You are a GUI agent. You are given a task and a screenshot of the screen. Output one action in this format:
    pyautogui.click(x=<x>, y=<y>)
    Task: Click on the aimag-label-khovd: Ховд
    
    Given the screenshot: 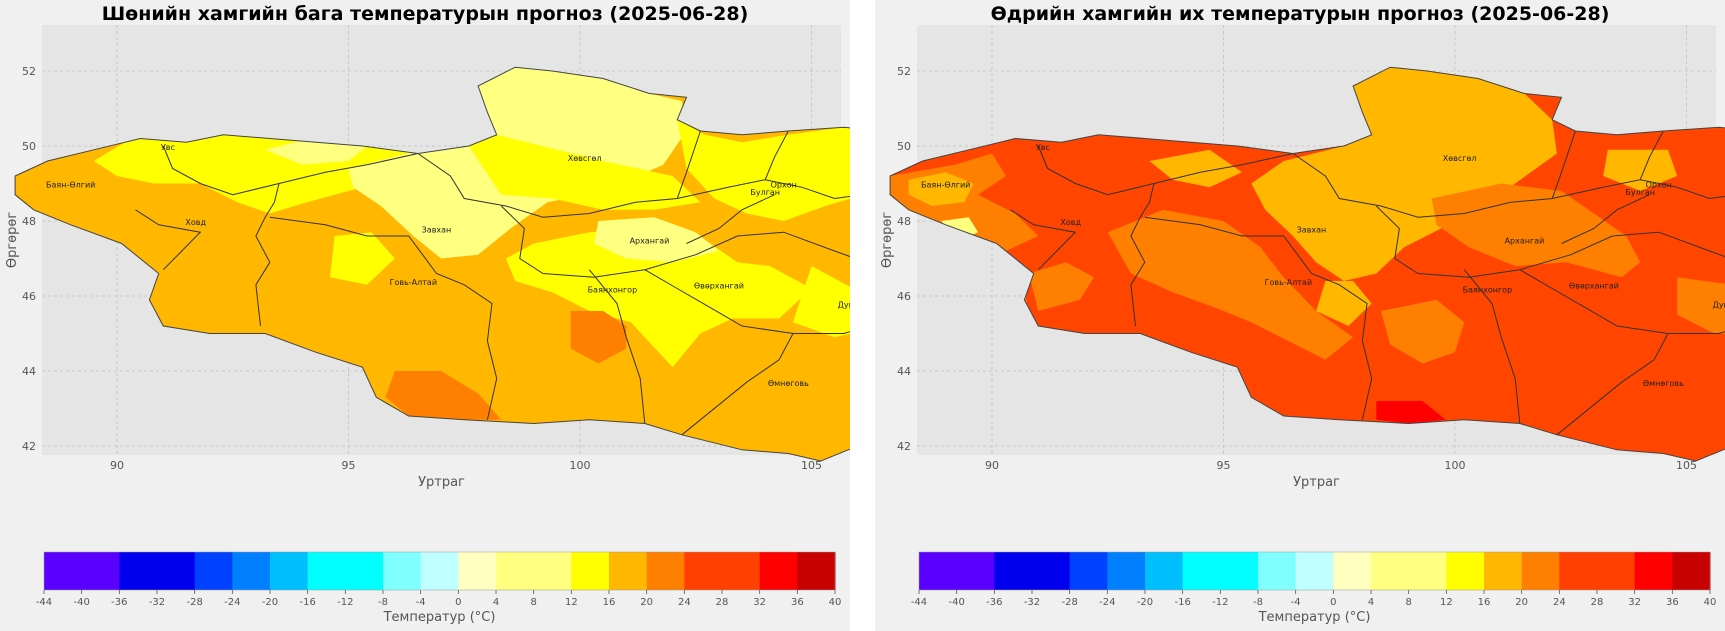 What is the action you would take?
    pyautogui.click(x=195, y=222)
    